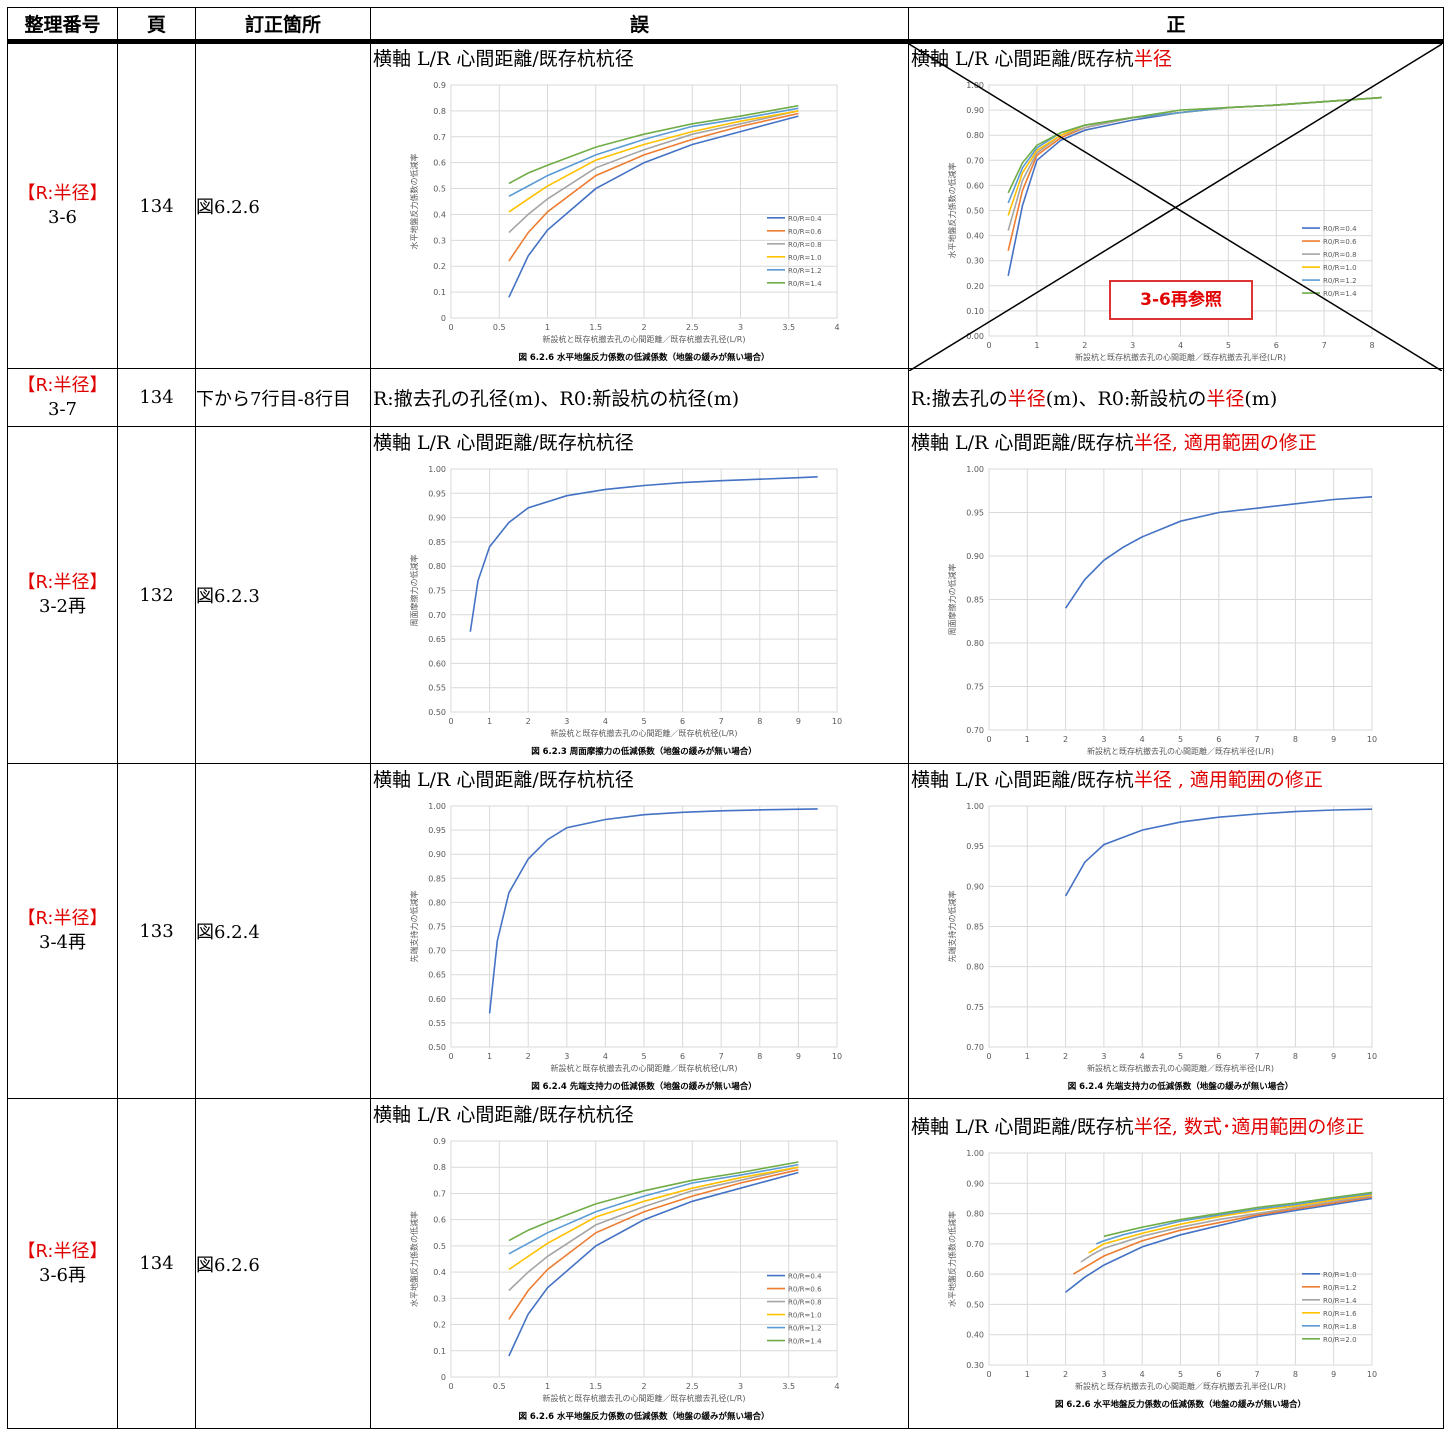  Describe the element at coordinates (62, 606) in the screenshot. I see `row-number: 3-2再` at that location.